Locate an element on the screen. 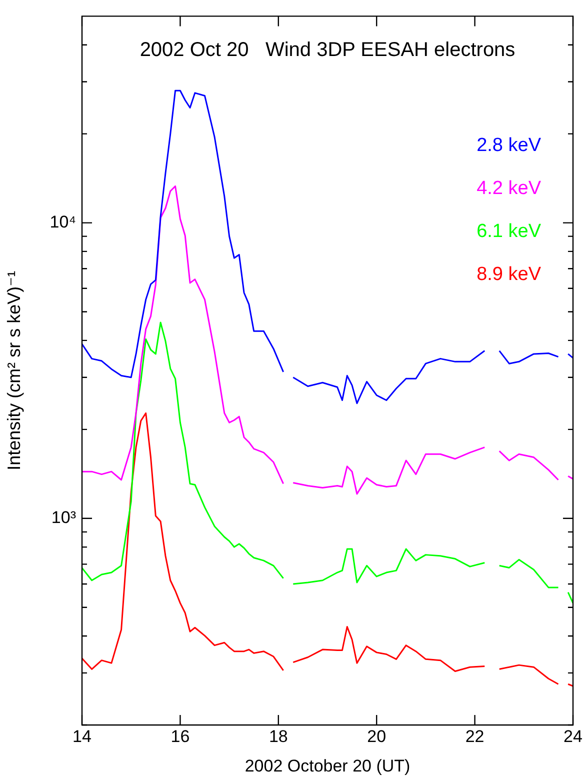  x-axis-title: 2002 October 20 (UT) is located at coordinates (327, 766).